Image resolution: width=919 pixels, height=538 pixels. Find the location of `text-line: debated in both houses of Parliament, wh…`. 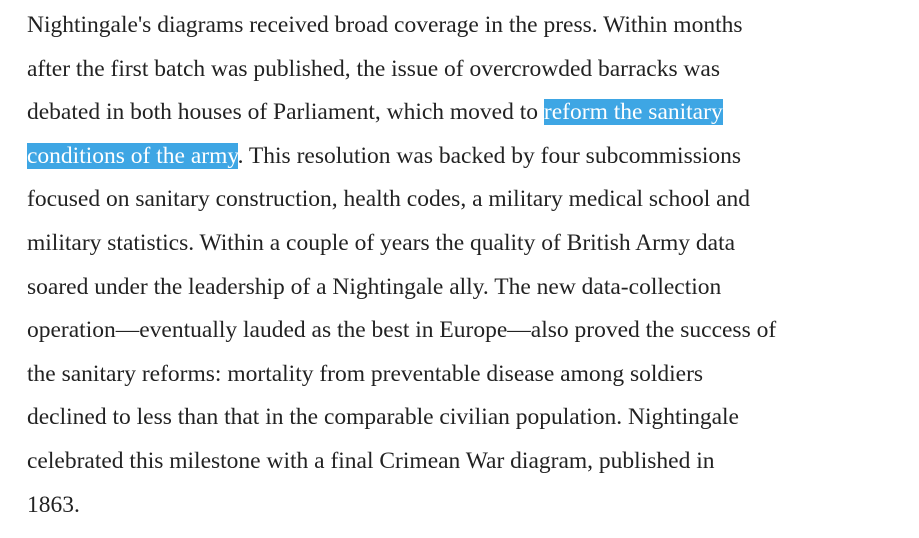

text-line: debated in both houses of Parliament, wh… is located at coordinates (472, 113).